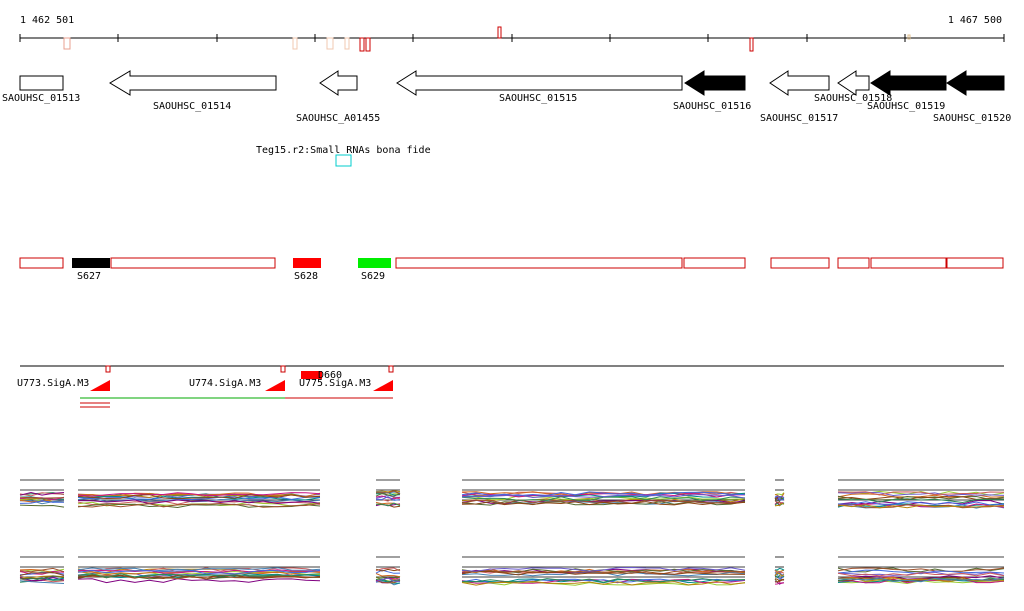 This screenshot has height=611, width=1024. What do you see at coordinates (192, 106) in the screenshot?
I see `gene-label: SAOUHSC_01514` at bounding box center [192, 106].